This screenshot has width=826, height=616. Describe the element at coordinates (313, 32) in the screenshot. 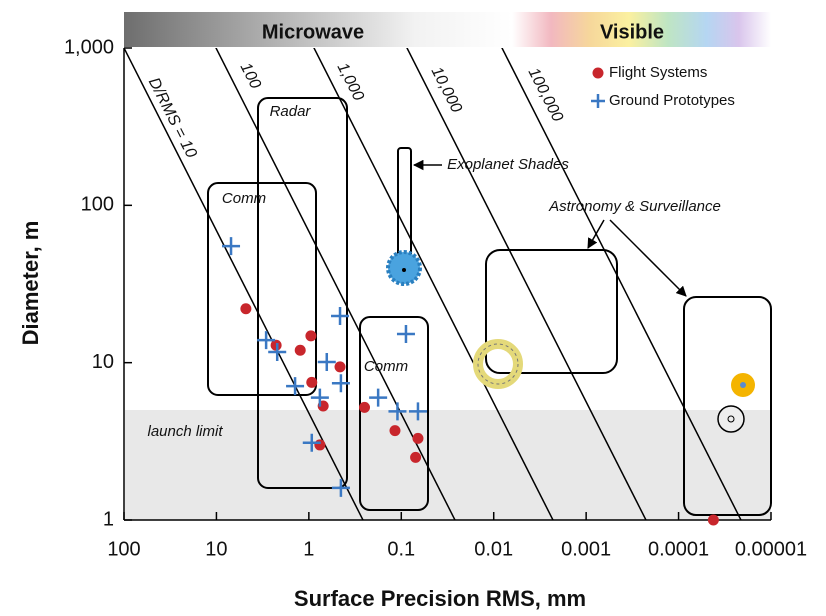

I see `band-label: Microwave` at that location.